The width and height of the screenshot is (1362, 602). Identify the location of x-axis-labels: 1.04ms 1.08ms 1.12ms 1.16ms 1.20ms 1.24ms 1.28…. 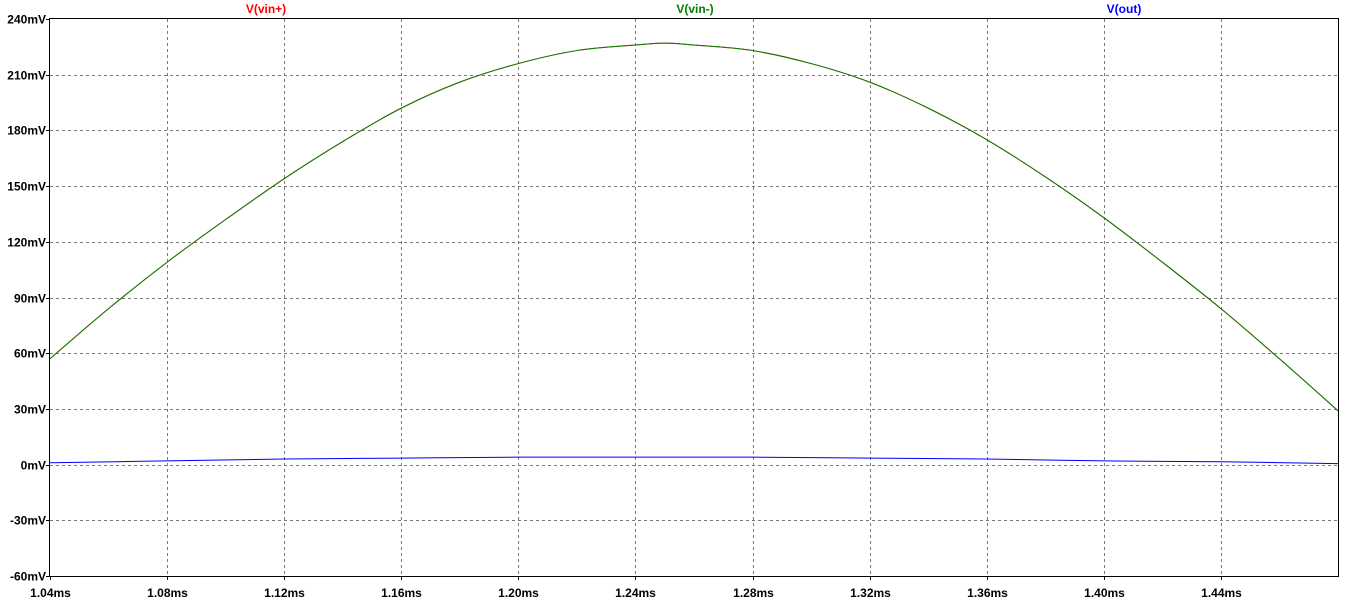
(636, 593).